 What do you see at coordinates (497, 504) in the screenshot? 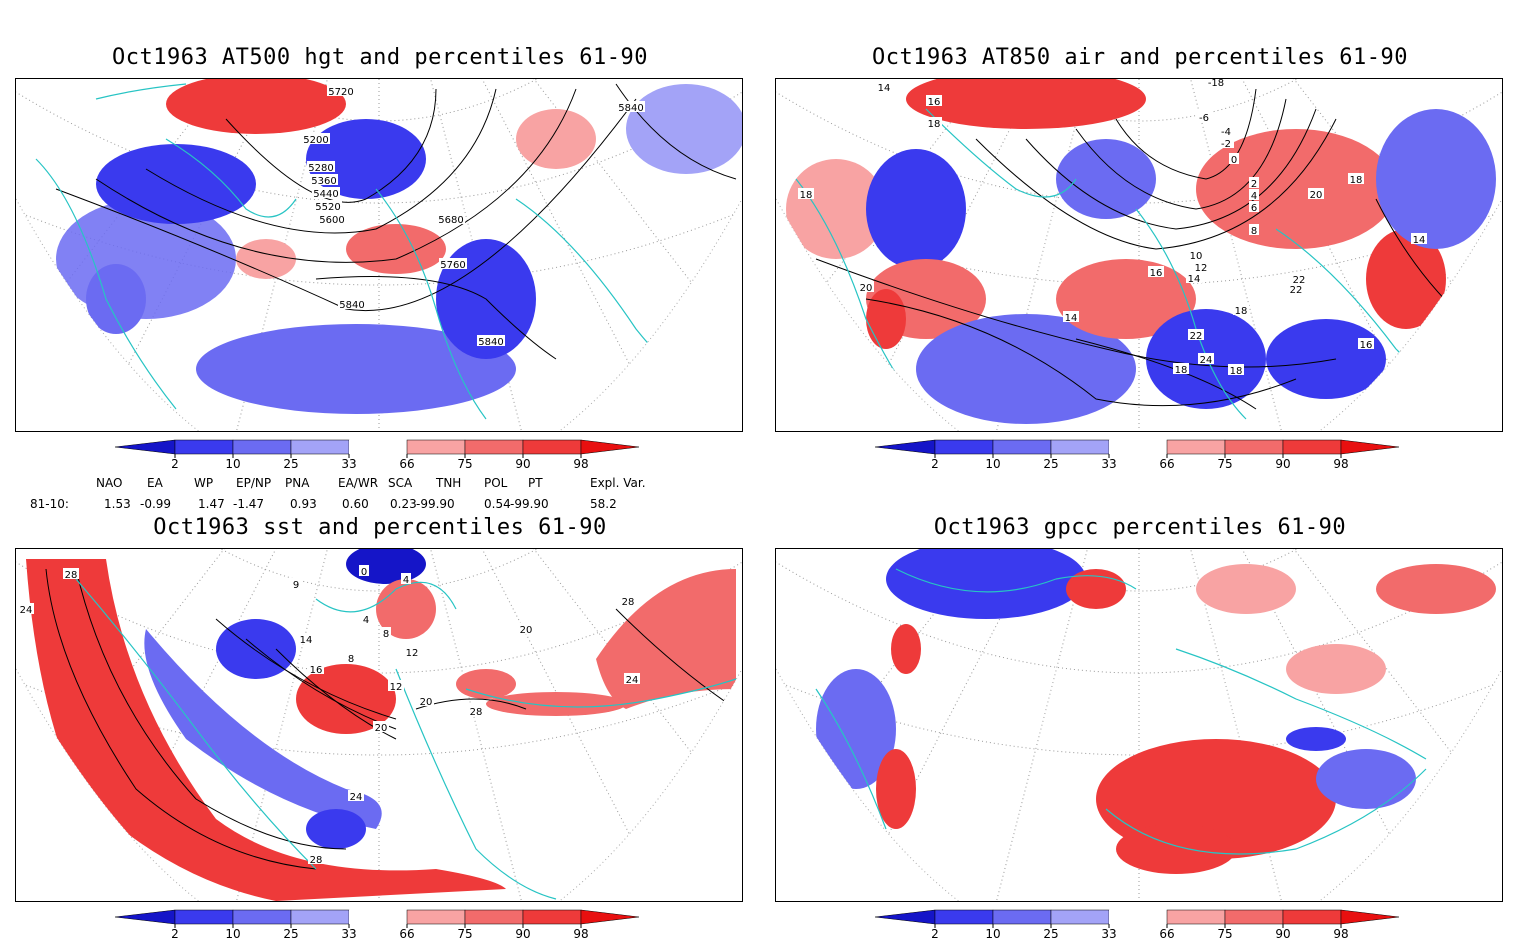
I see `index-value-pol: 0.54` at bounding box center [497, 504].